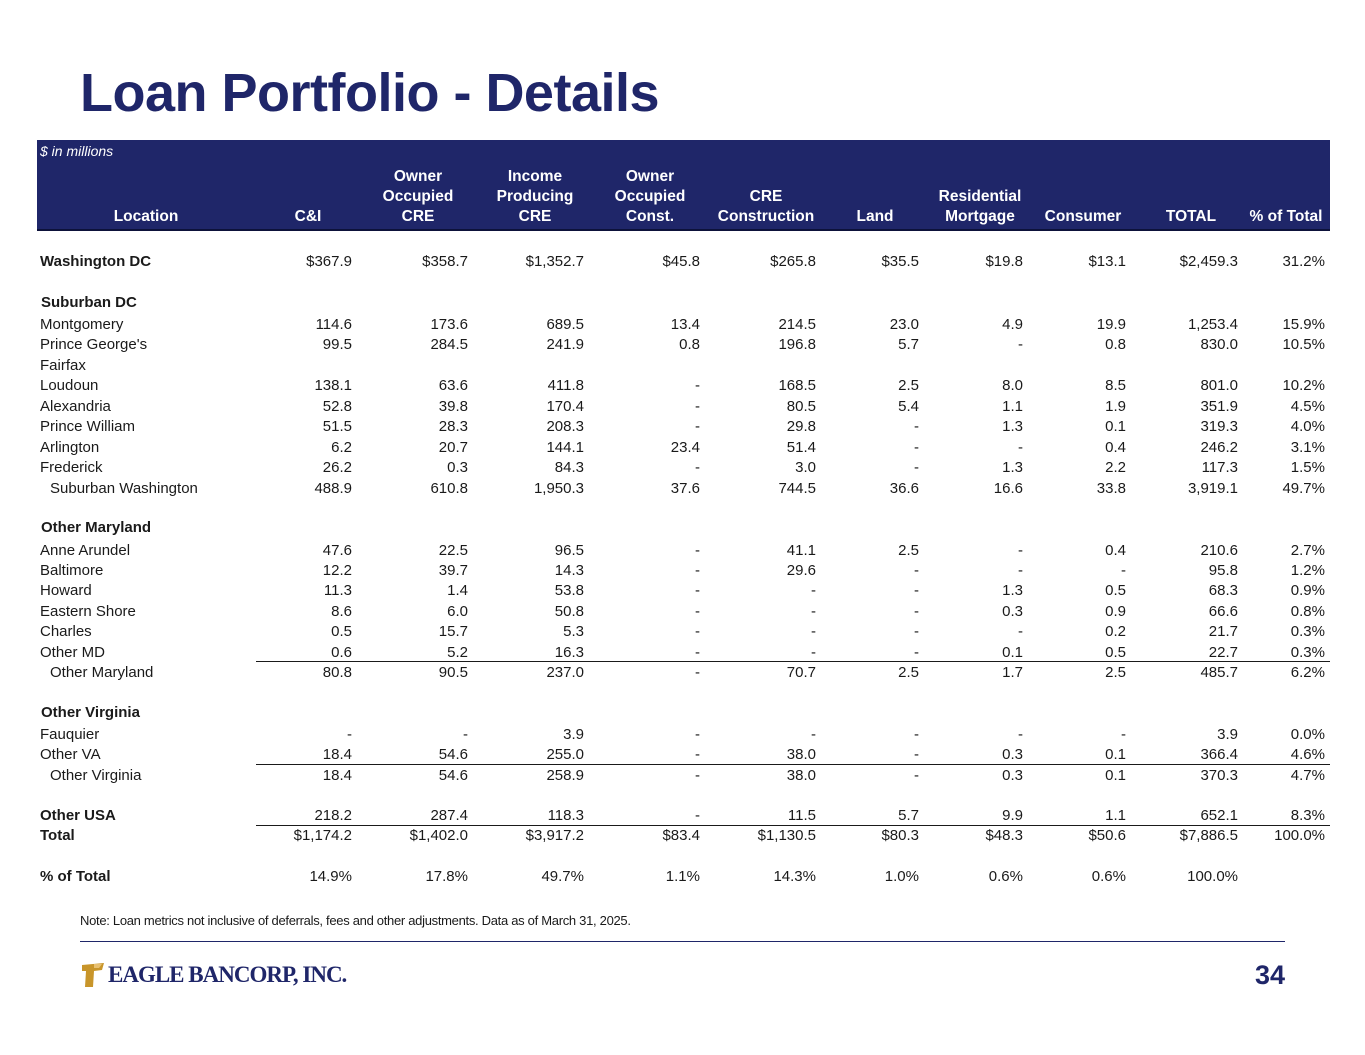  Describe the element at coordinates (445, 261) in the screenshot. I see `cell-oocre: $358.7` at that location.